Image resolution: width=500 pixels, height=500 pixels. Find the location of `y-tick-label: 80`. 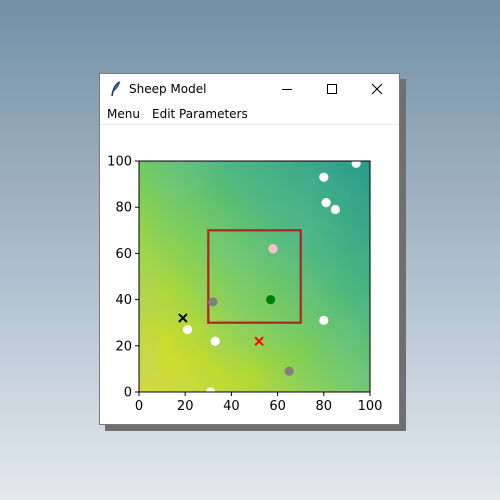

y-tick-label: 80 is located at coordinates (123, 208).